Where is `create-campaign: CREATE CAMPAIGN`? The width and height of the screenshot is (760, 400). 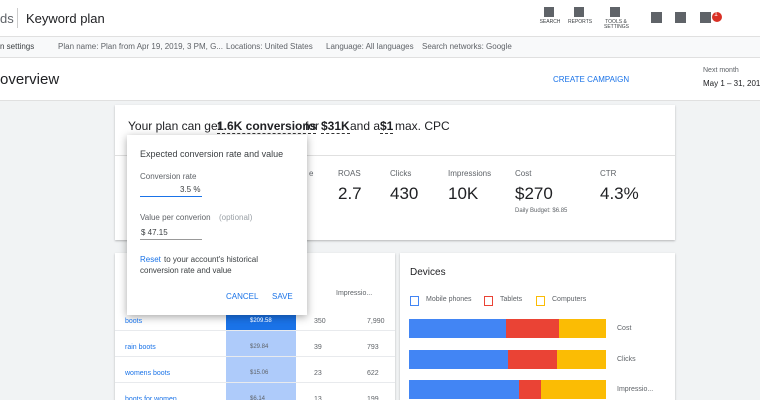 create-campaign: CREATE CAMPAIGN is located at coordinates (591, 79).